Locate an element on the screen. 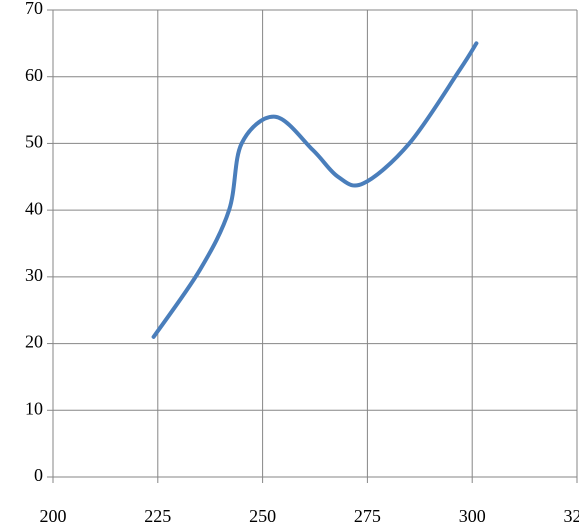 This screenshot has height=528, width=579. y-tick-label: 30 is located at coordinates (34, 275).